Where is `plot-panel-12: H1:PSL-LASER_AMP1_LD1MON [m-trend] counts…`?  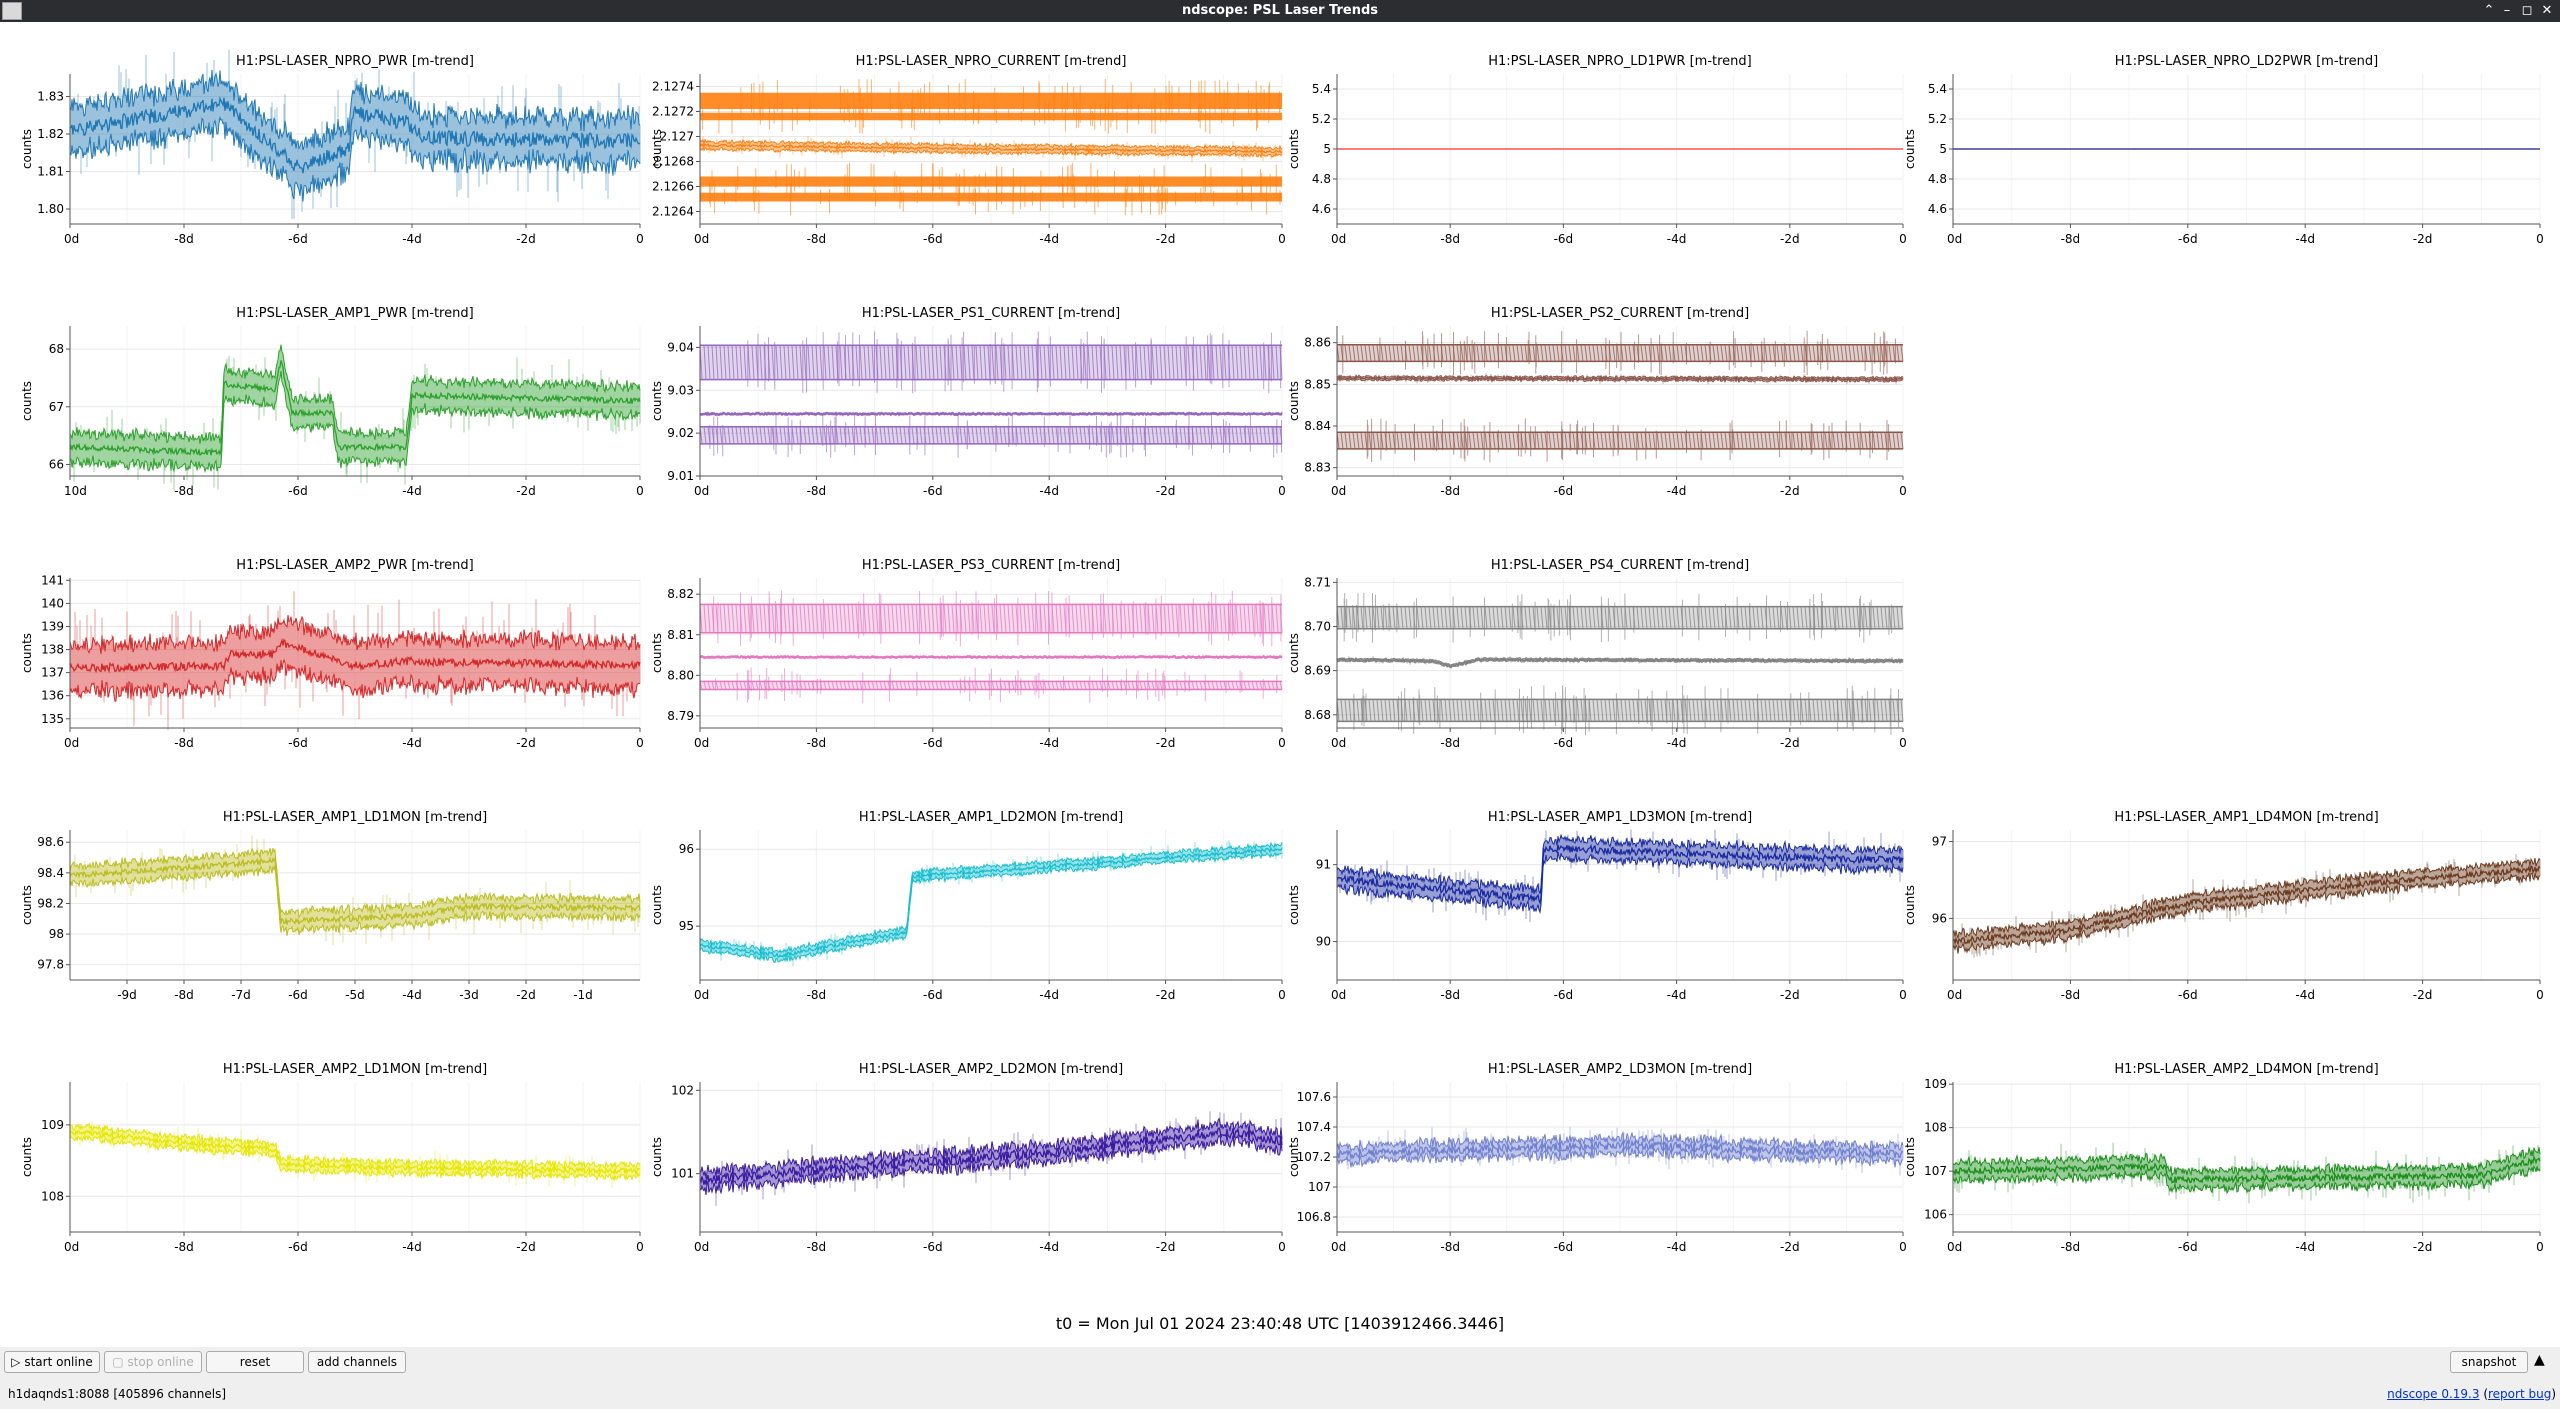
plot-panel-12: H1:PSL-LASER_AMP1_LD1MON [m-trend] counts… is located at coordinates (330, 906).